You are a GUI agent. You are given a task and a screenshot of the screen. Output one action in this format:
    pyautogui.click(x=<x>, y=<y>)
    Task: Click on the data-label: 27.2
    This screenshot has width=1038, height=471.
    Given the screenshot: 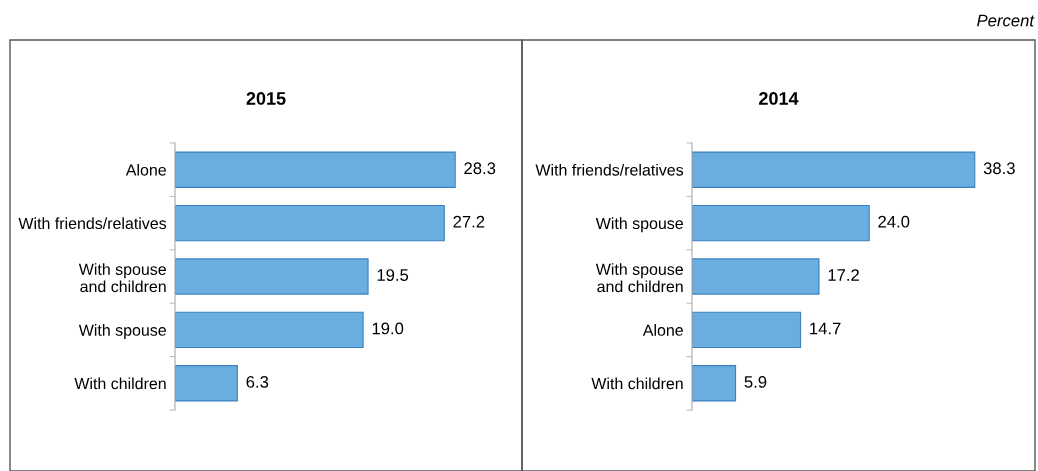 What is the action you would take?
    pyautogui.click(x=469, y=221)
    